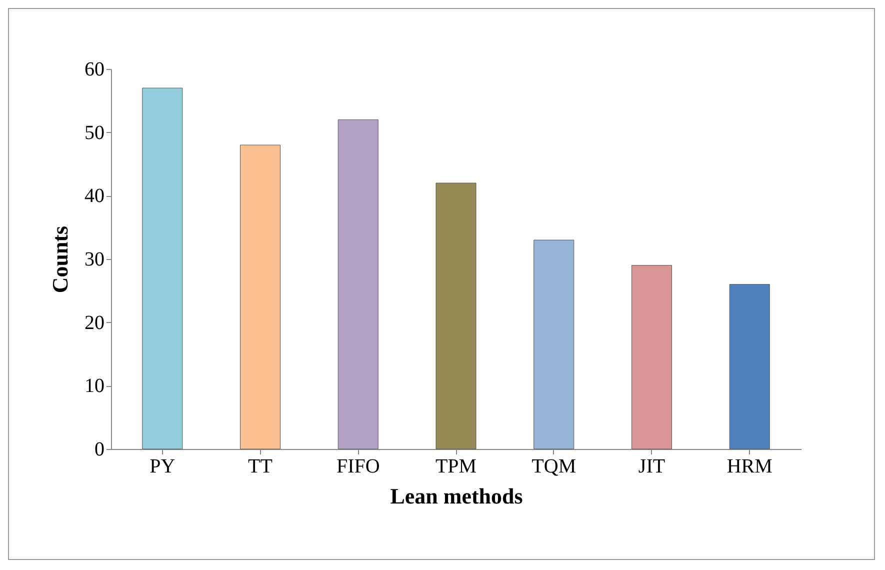  Describe the element at coordinates (94, 386) in the screenshot. I see `y-tick-label: 10` at that location.